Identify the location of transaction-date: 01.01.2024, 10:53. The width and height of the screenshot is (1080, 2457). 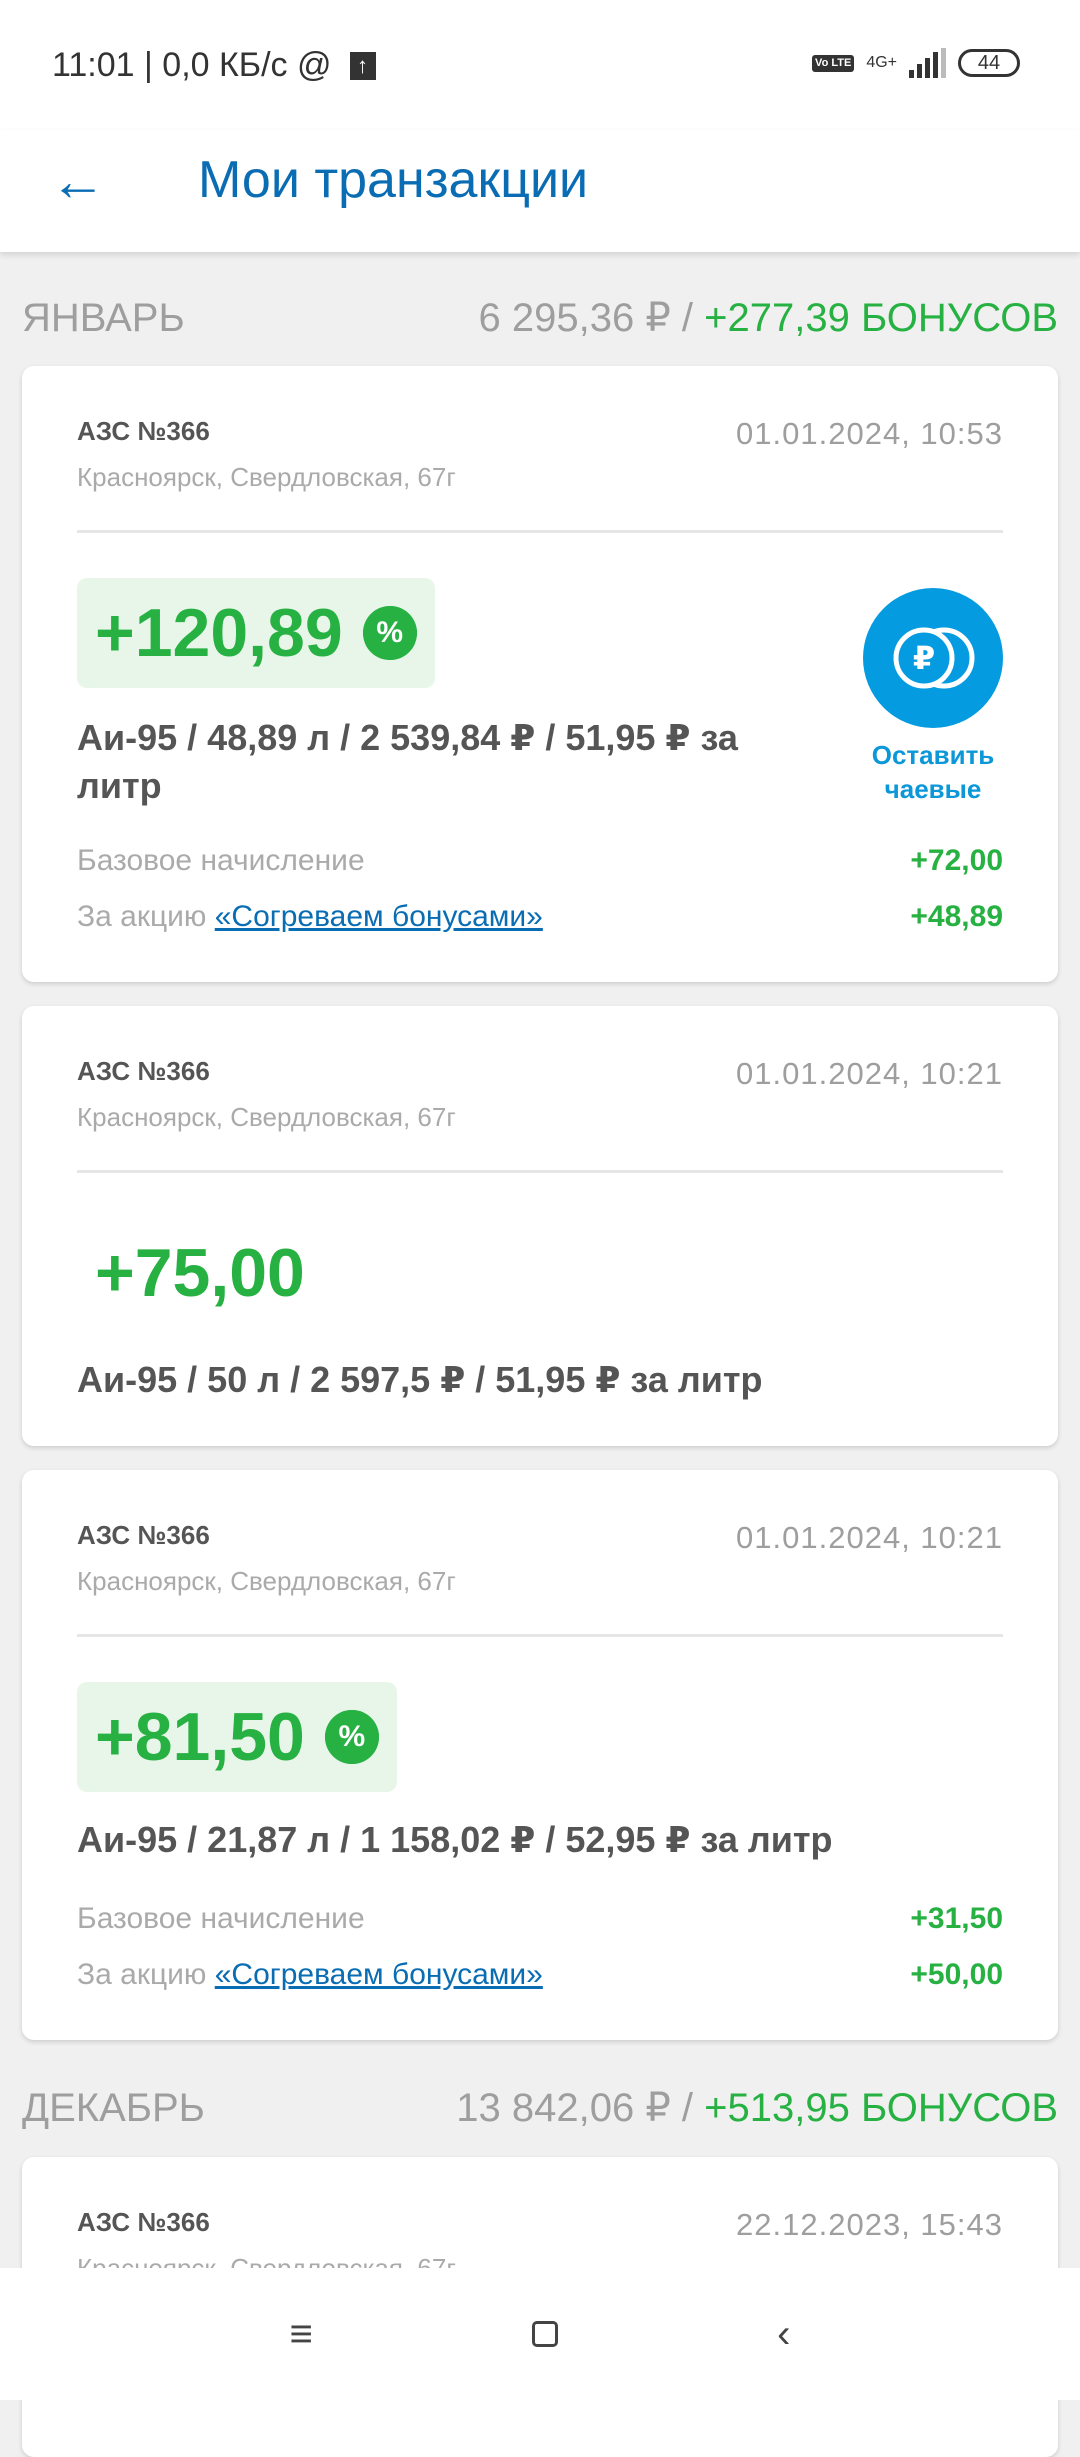
(869, 433).